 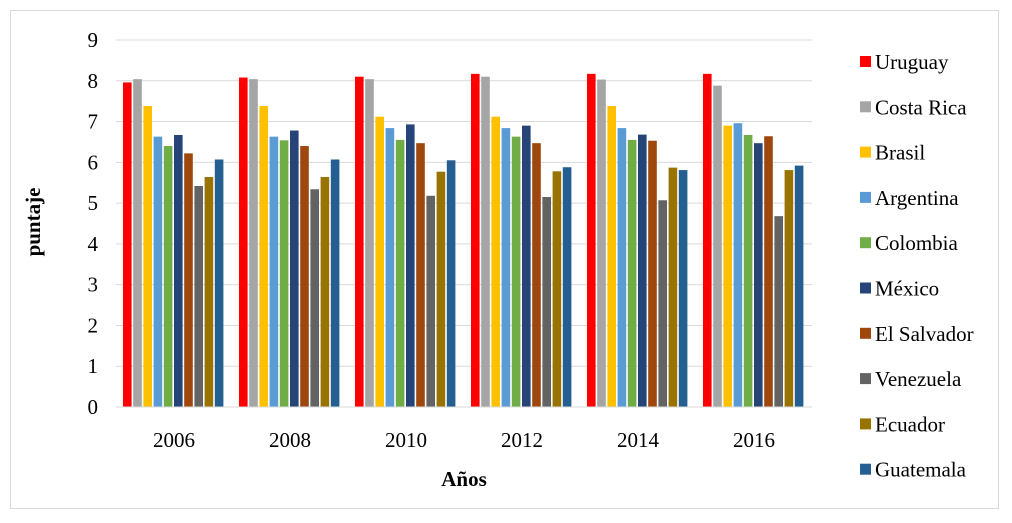 What do you see at coordinates (93, 203) in the screenshot?
I see `y-tick-label: 5` at bounding box center [93, 203].